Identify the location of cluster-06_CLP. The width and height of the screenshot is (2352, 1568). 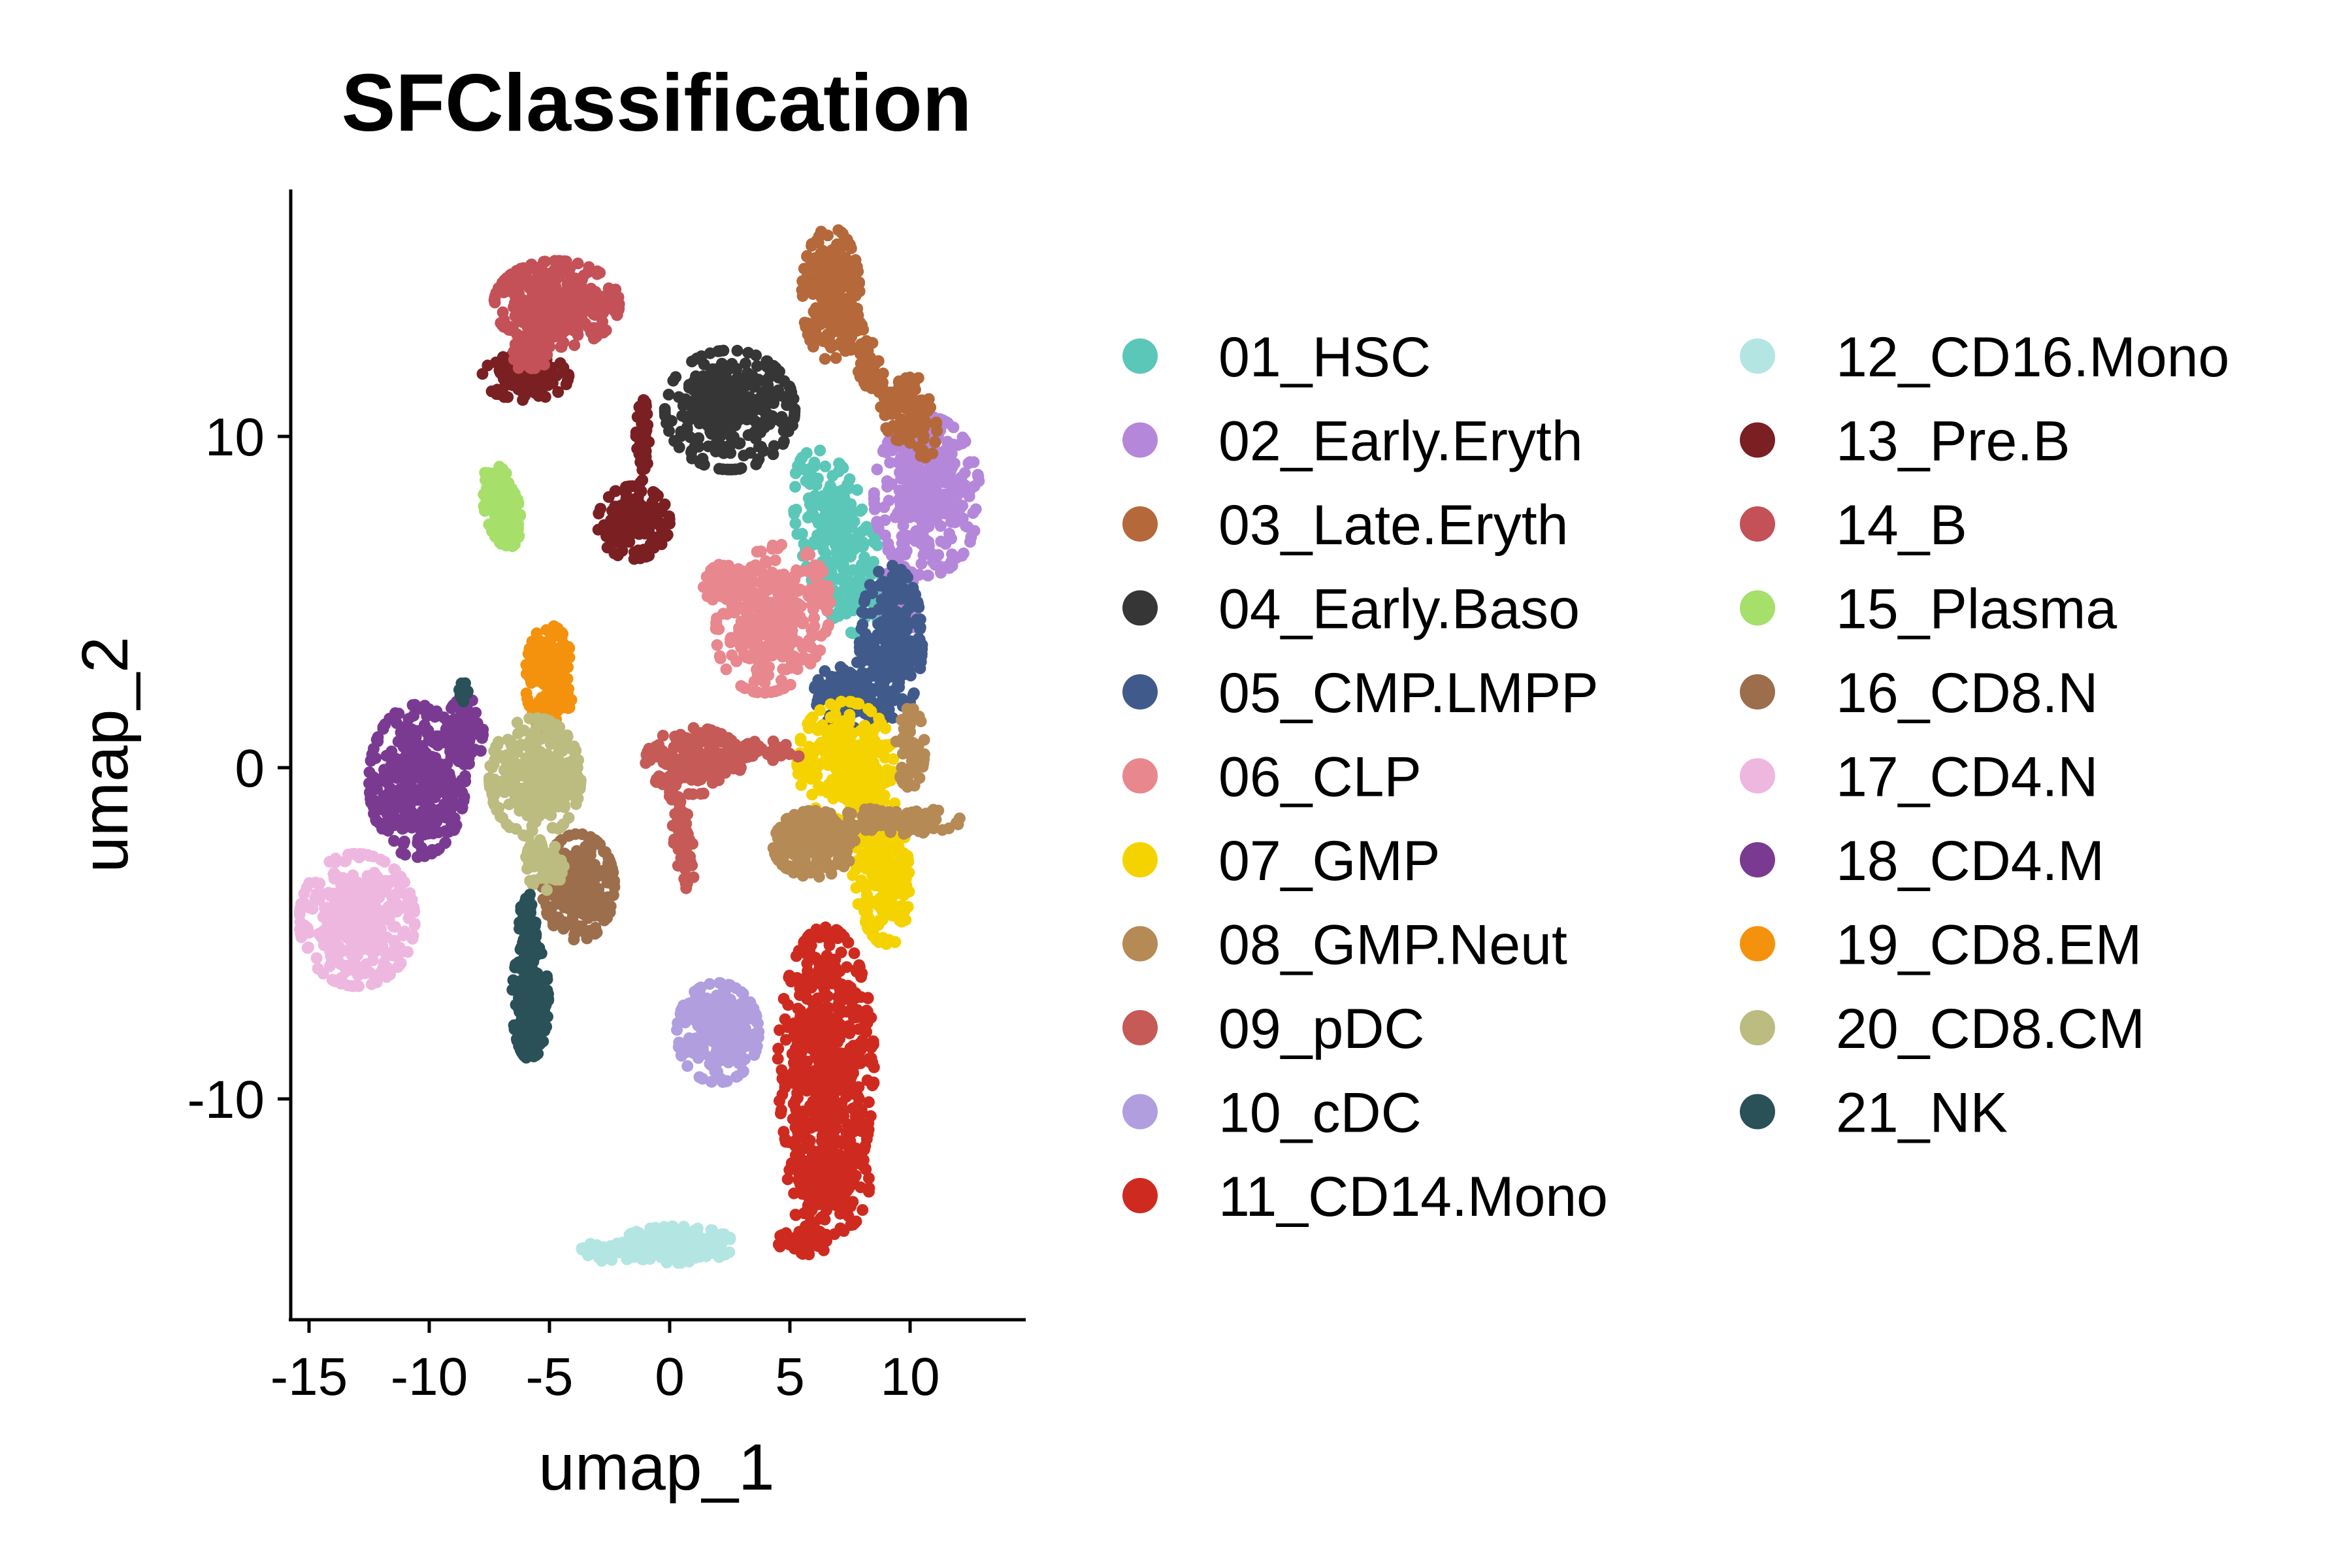
(766, 618).